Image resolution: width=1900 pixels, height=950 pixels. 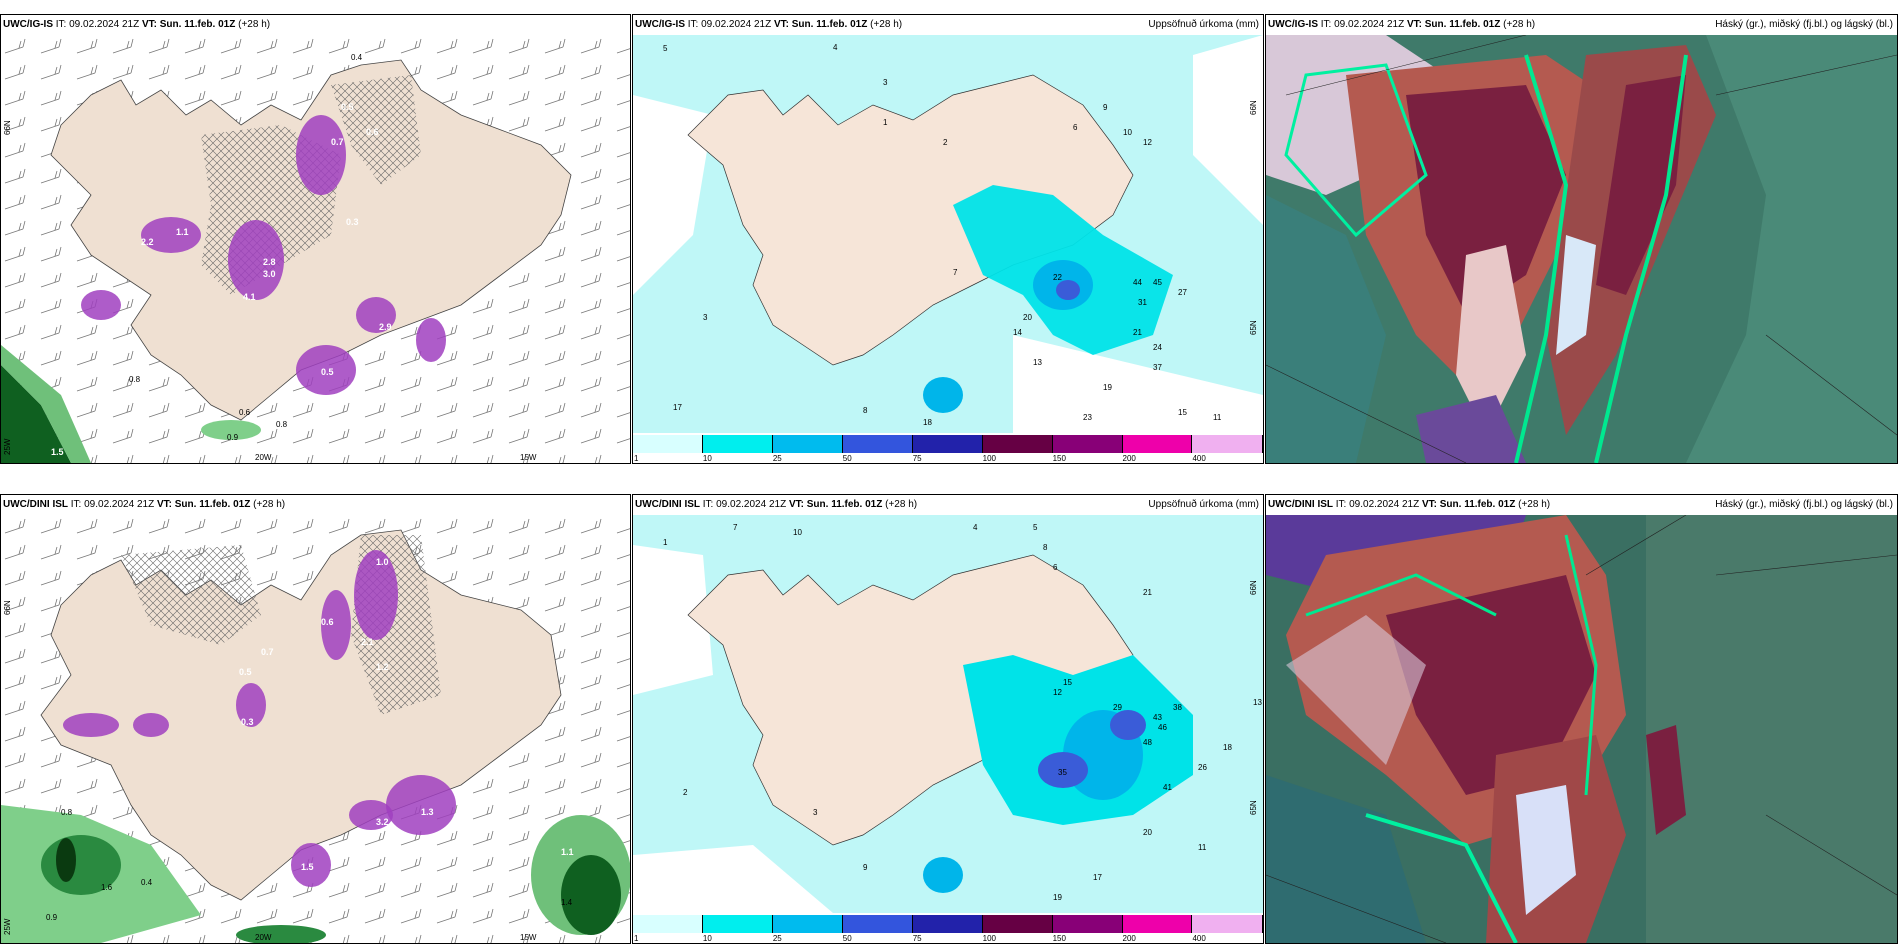 I want to click on value-label: 10, so click(x=797, y=532).